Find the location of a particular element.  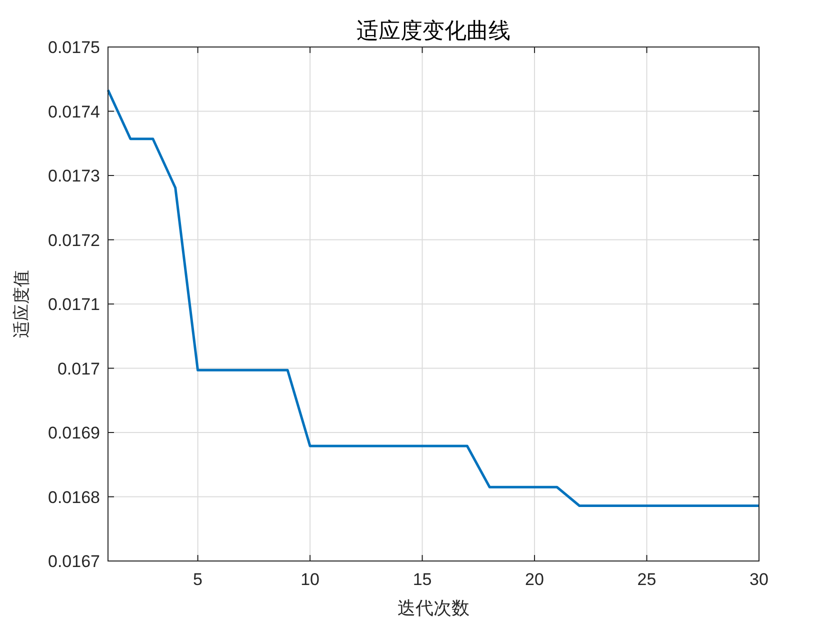

x-tick-label: 20 is located at coordinates (534, 579).